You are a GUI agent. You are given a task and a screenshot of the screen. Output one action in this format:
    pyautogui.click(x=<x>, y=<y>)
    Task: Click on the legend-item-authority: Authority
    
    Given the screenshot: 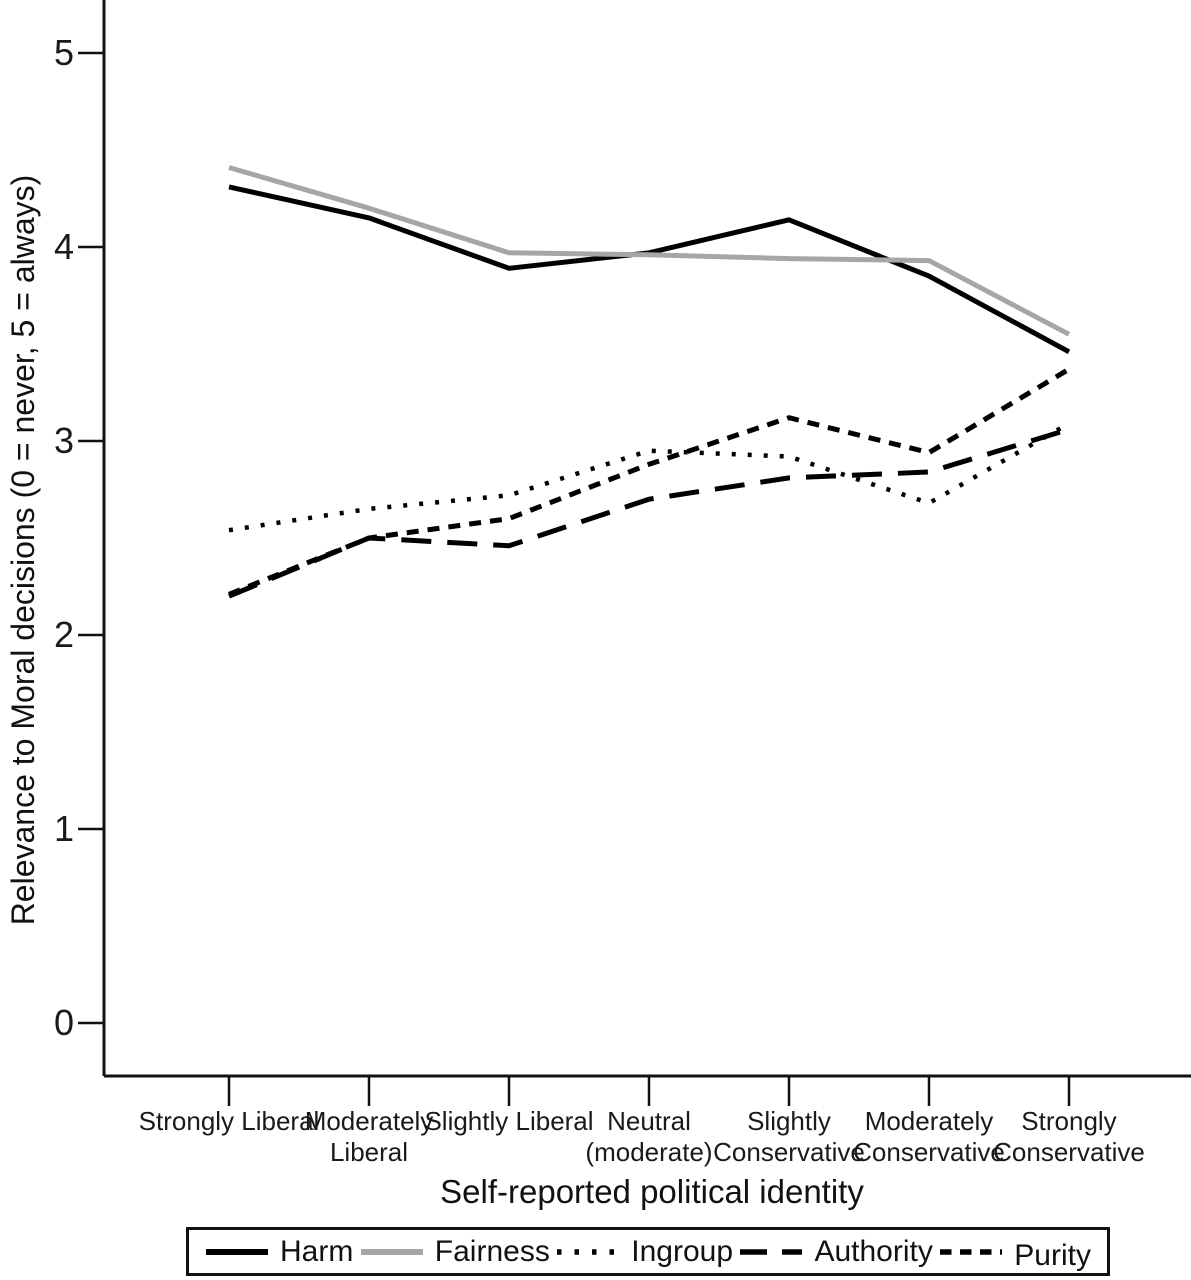 What is the action you would take?
    pyautogui.click(x=836, y=1251)
    